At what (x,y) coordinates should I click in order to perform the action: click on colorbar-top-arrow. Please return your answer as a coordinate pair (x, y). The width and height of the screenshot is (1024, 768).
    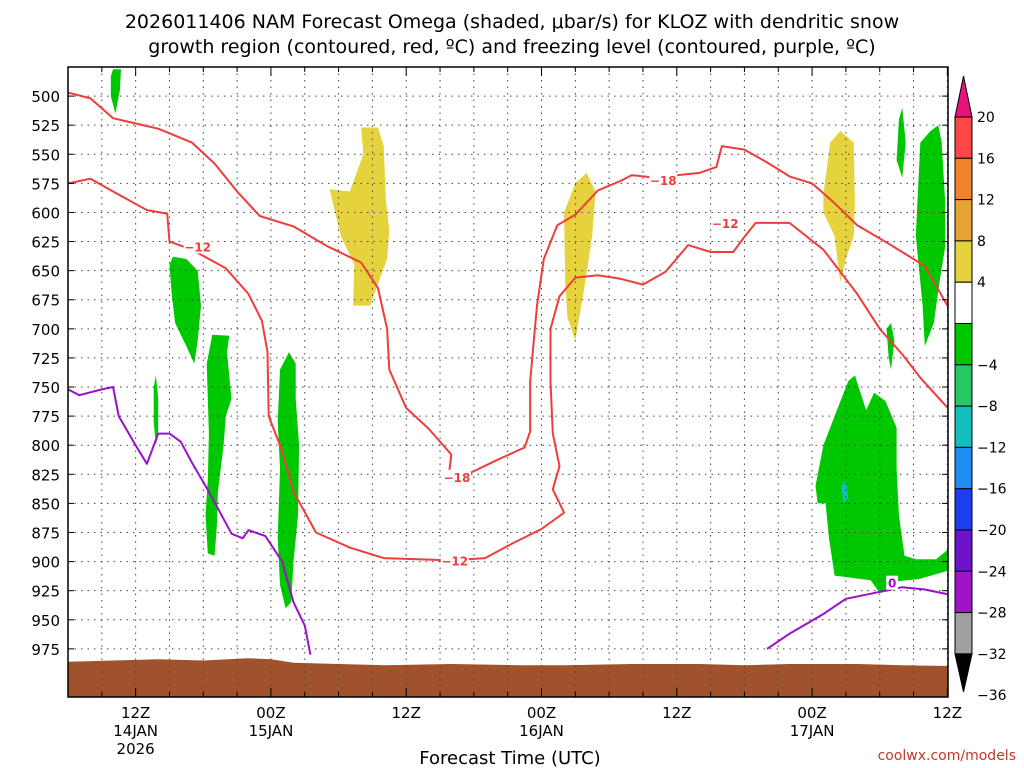
    Looking at the image, I should click on (963, 96).